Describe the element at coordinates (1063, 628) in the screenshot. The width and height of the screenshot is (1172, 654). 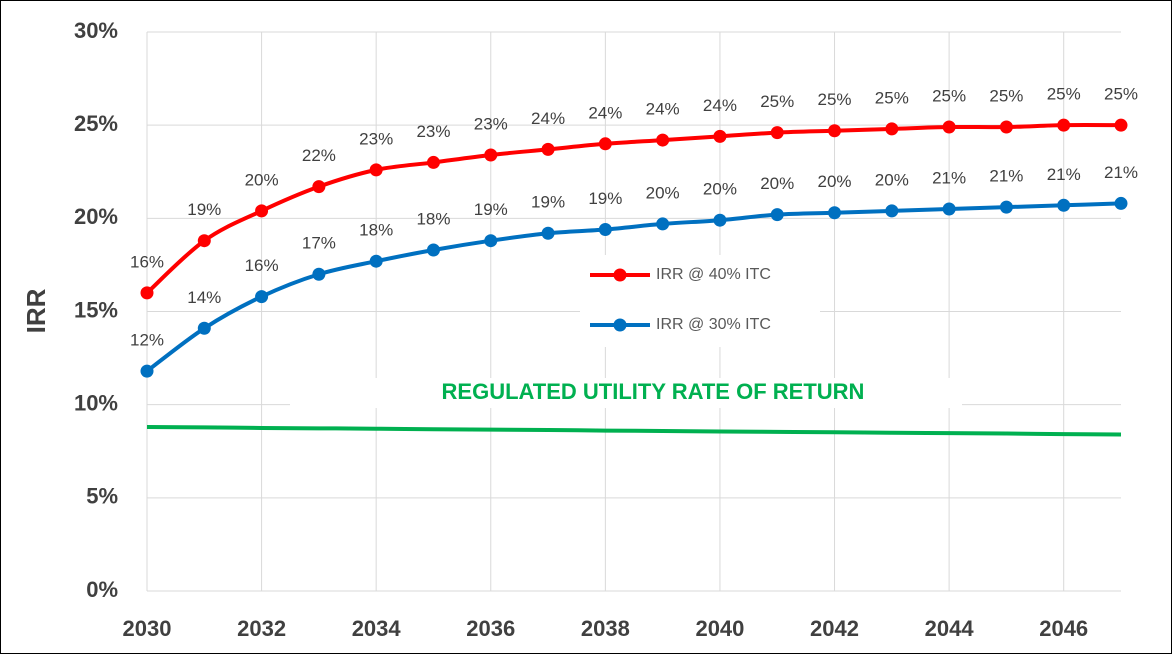
I see `x-tick-label: 2046` at that location.